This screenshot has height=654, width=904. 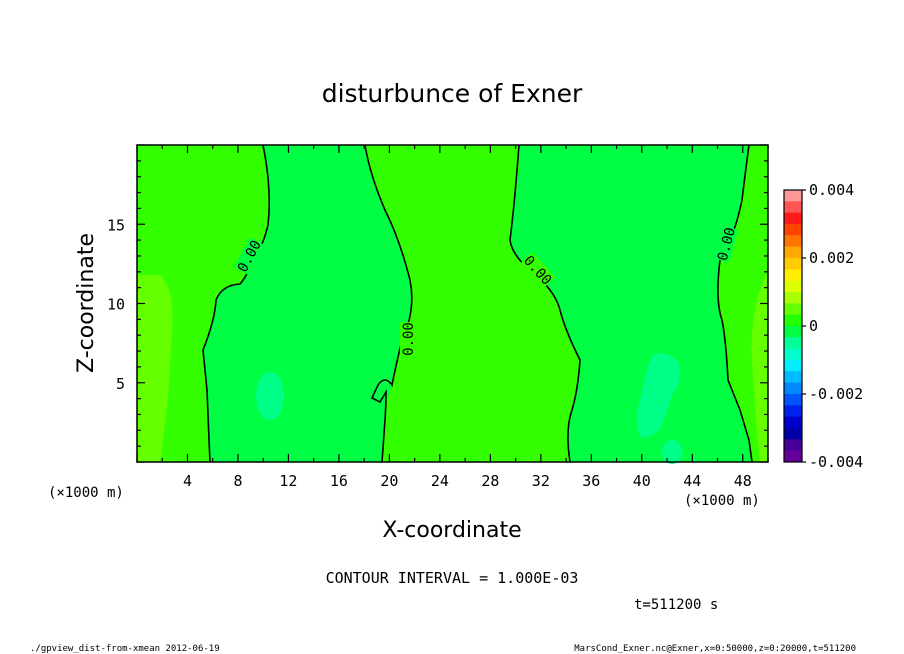 What do you see at coordinates (86, 303) in the screenshot?
I see `y-axis-title: Z-coordinate` at bounding box center [86, 303].